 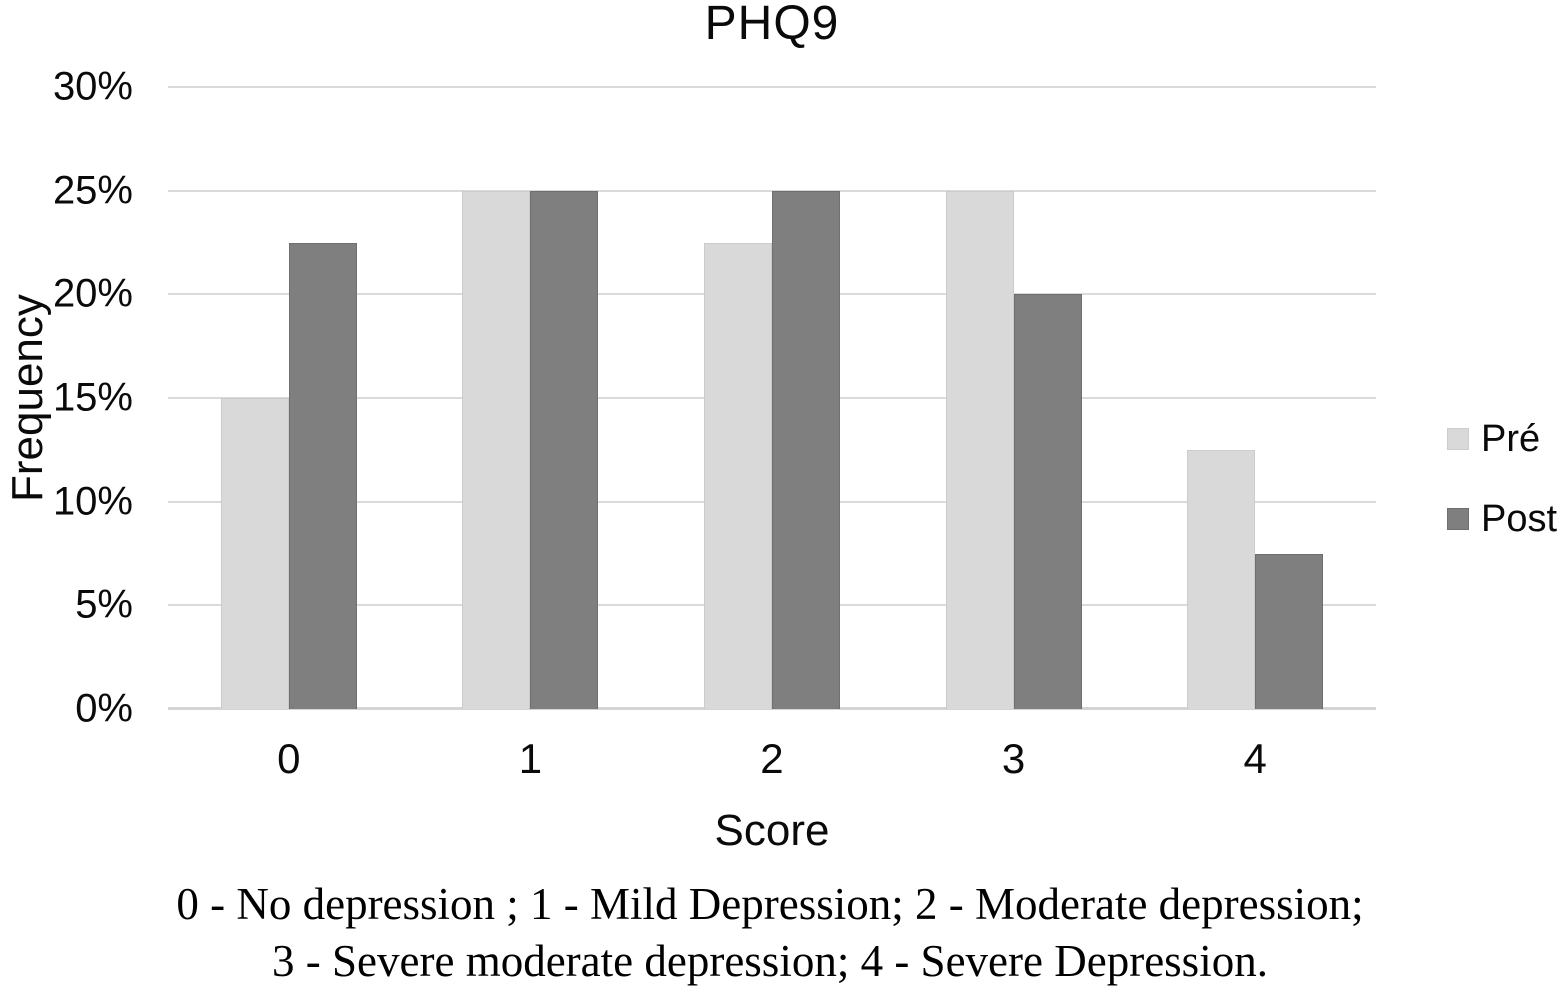 What do you see at coordinates (1511, 439) in the screenshot?
I see `legend-label-pré: Pré` at bounding box center [1511, 439].